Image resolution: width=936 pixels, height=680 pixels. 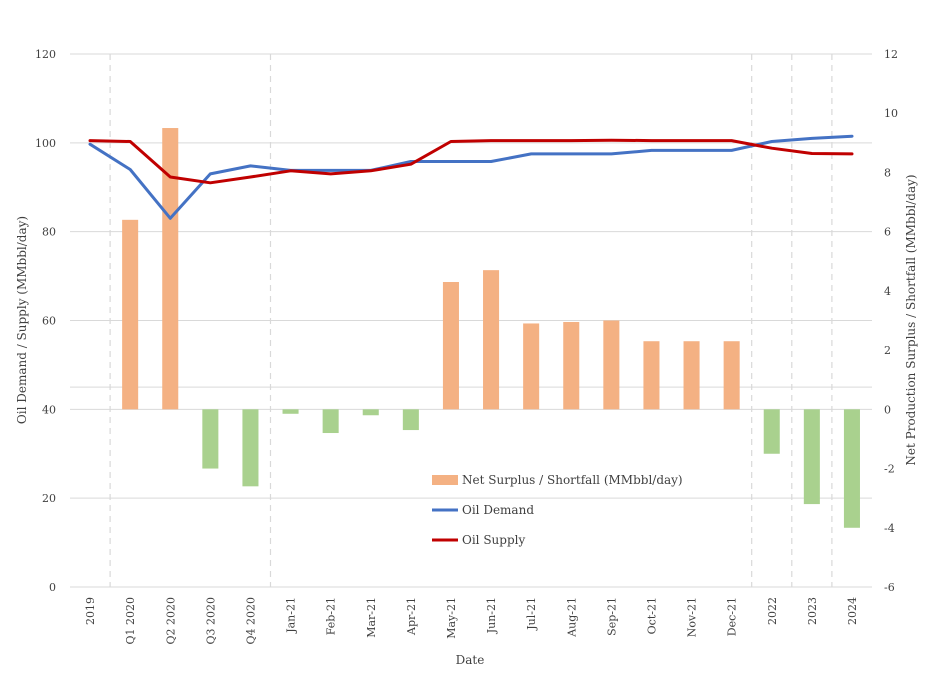 I want to click on x-tick-label: Jan-21, so click(x=291, y=615).